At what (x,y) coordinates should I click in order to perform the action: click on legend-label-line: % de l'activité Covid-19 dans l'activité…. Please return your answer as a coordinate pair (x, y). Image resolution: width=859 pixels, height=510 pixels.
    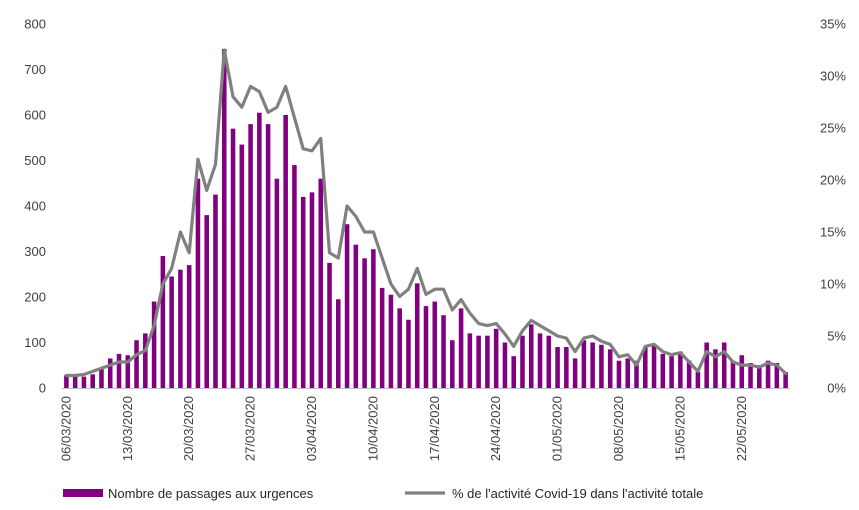
    Looking at the image, I should click on (577, 493).